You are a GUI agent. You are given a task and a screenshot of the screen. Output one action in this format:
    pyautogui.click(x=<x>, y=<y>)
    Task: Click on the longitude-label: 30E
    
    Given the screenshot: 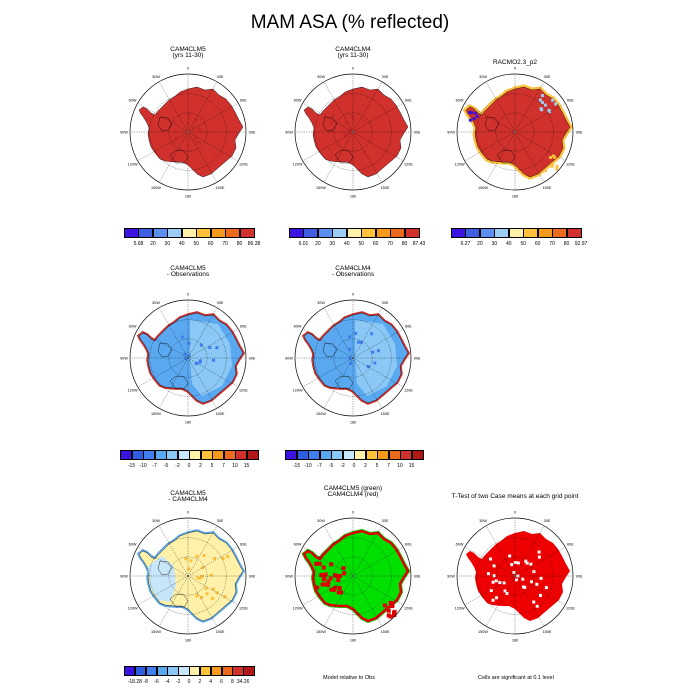 What is the action you would take?
    pyautogui.click(x=220, y=521)
    